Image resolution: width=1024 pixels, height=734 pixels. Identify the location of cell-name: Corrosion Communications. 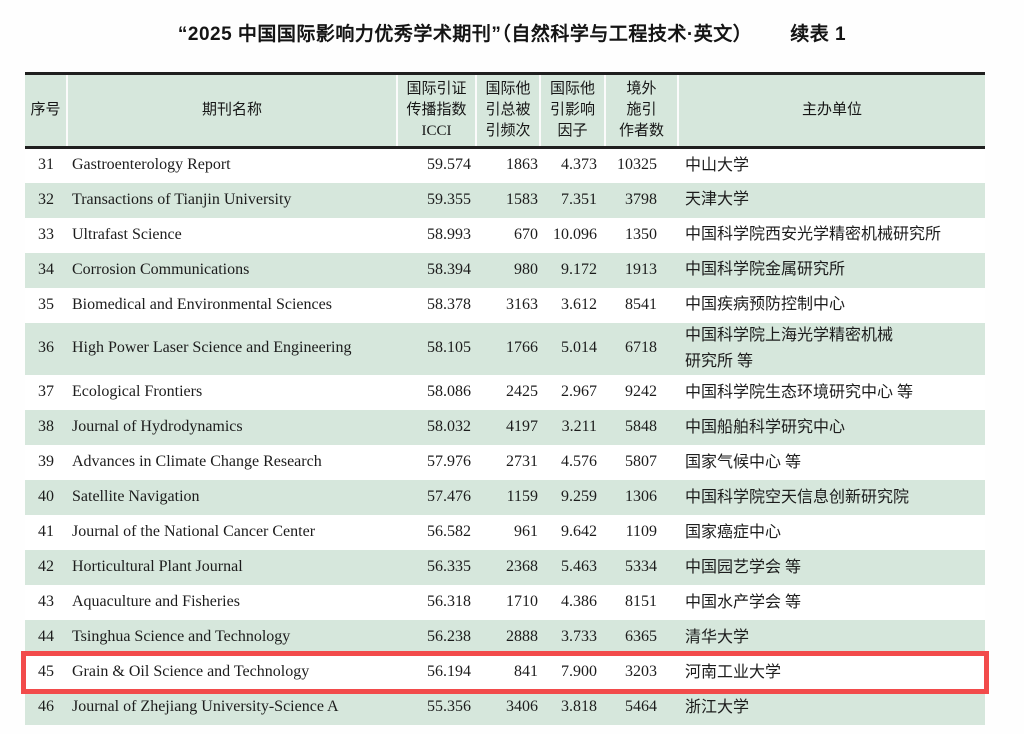
(161, 269).